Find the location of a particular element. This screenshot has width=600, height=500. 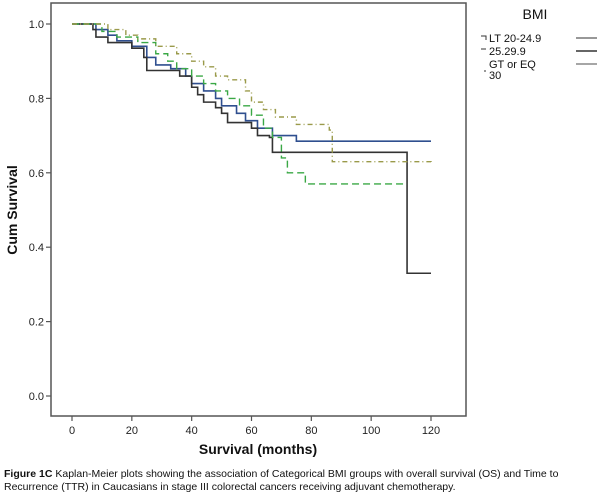

x-axis-title: Survival (months) is located at coordinates (258, 449).